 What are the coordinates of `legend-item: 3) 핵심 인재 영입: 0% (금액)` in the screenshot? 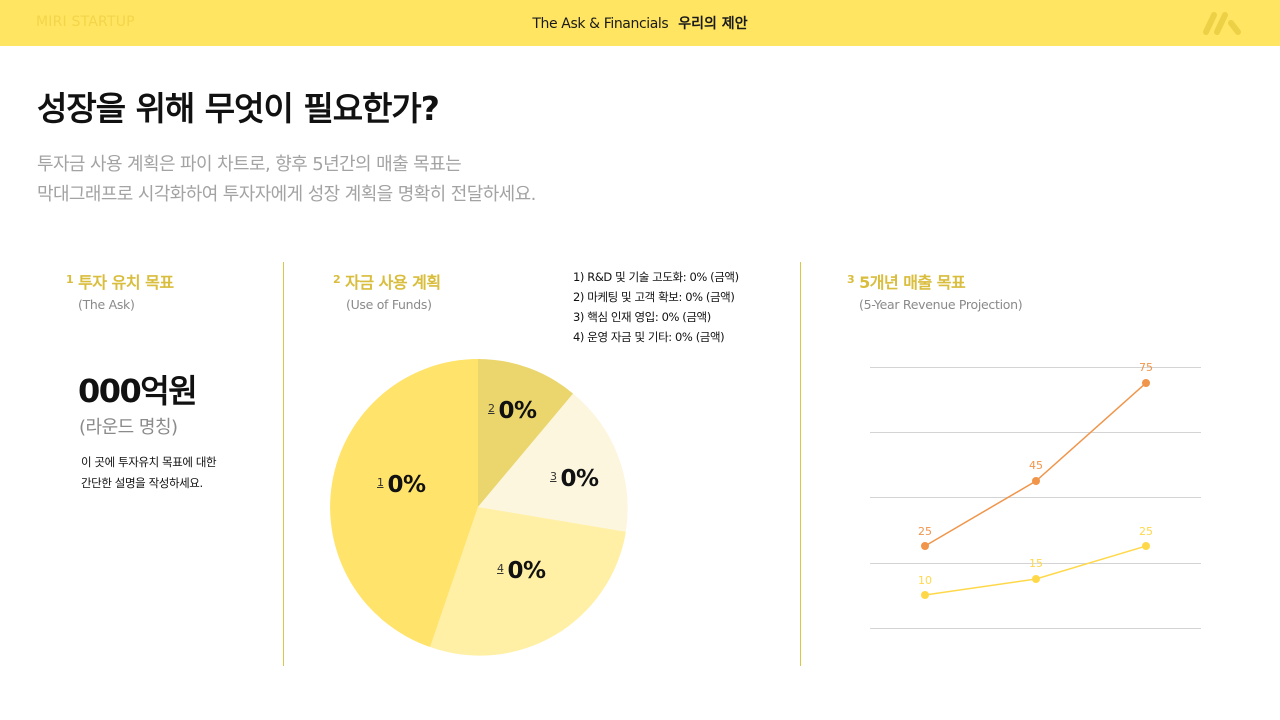 It's located at (642, 317).